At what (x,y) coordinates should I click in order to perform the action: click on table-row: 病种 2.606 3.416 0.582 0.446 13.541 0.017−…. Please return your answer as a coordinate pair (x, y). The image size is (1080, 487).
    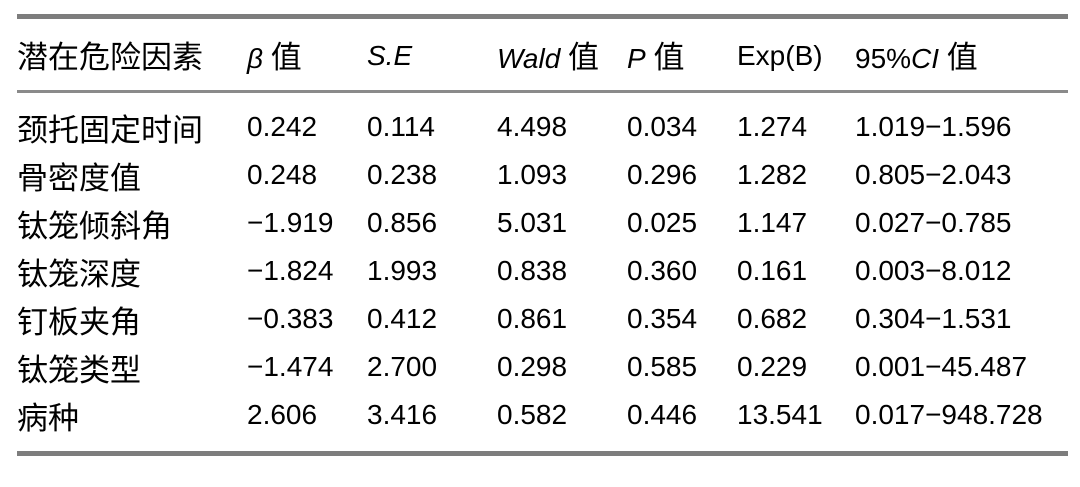
    Looking at the image, I should click on (542, 415).